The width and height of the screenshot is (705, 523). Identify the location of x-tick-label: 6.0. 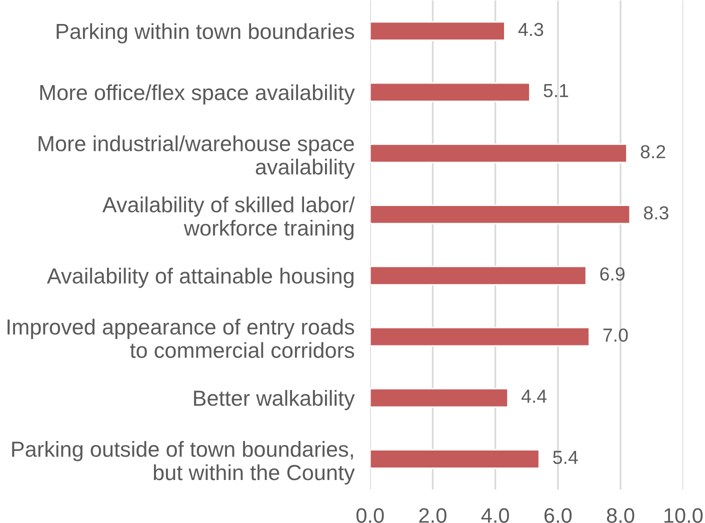
(558, 515).